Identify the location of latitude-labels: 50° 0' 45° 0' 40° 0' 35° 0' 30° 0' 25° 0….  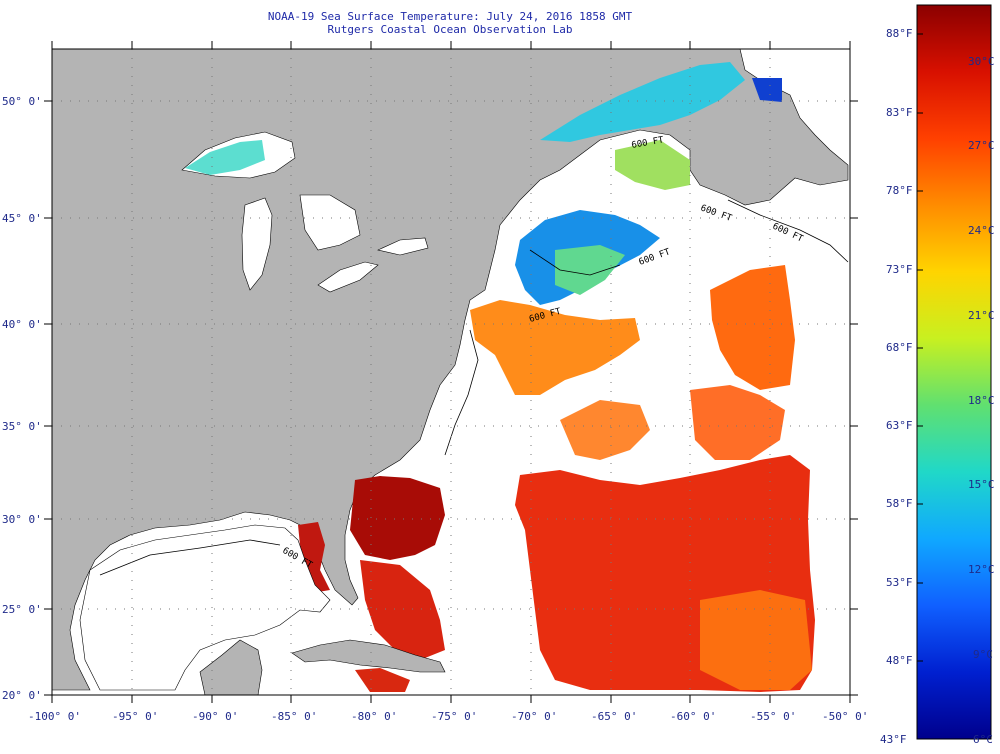
(22, 398).